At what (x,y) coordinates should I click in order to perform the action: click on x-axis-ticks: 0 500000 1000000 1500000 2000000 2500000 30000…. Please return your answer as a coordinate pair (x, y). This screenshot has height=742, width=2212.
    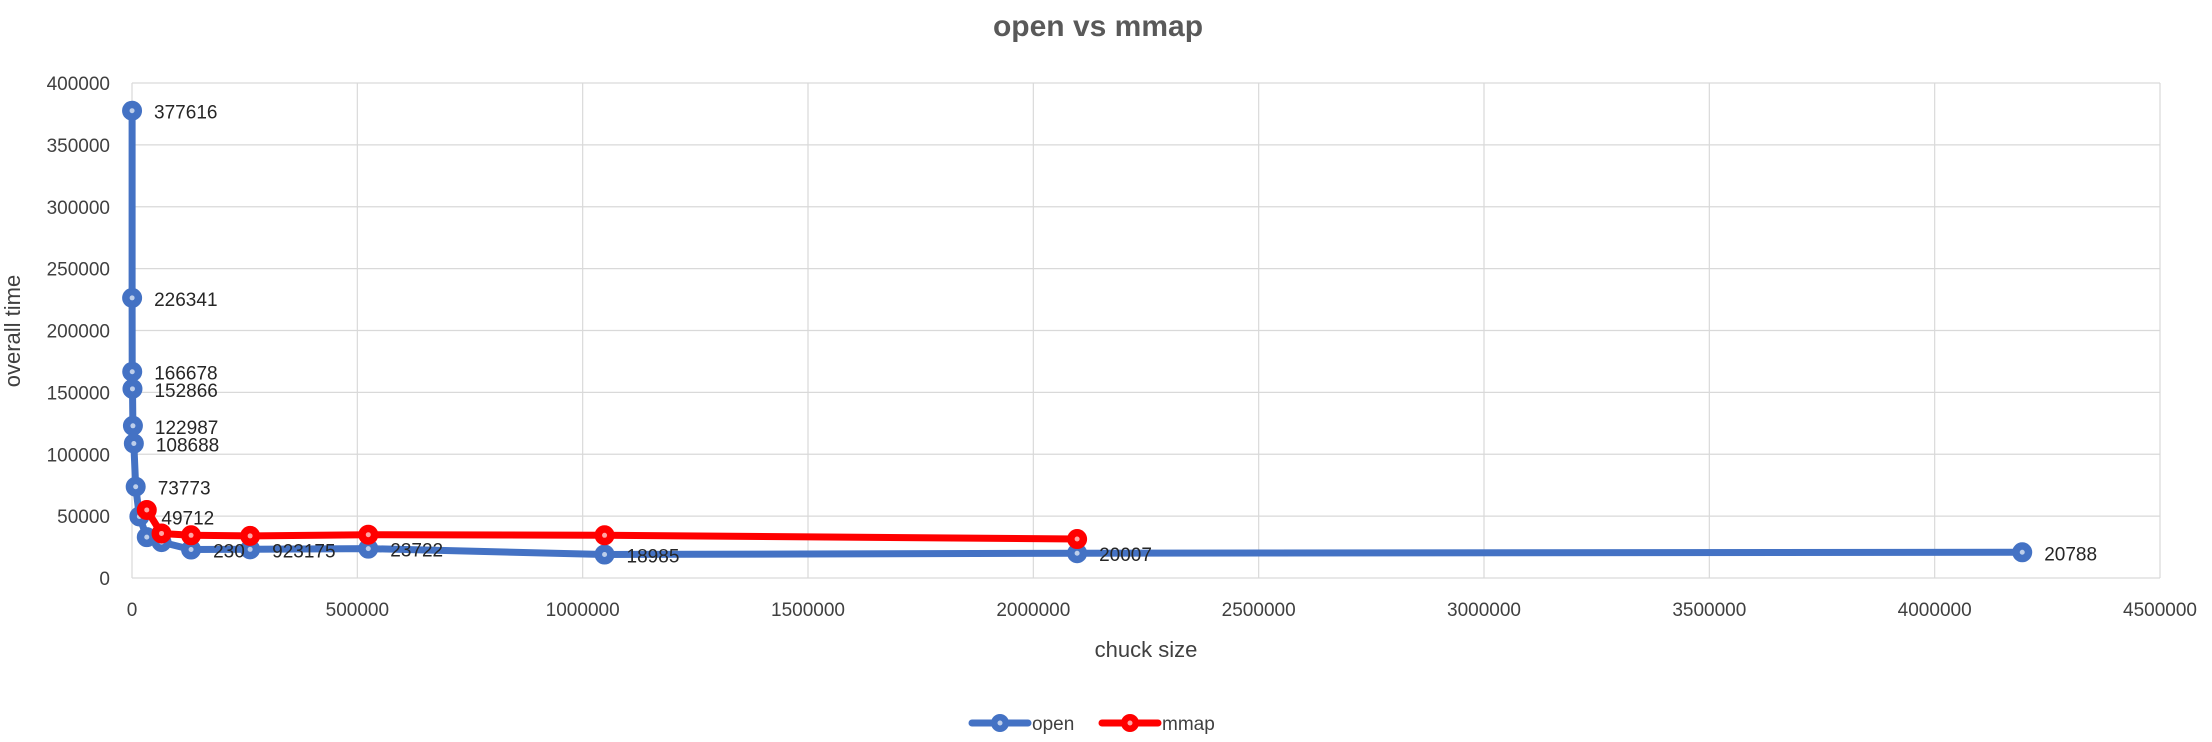
    Looking at the image, I should click on (1162, 610).